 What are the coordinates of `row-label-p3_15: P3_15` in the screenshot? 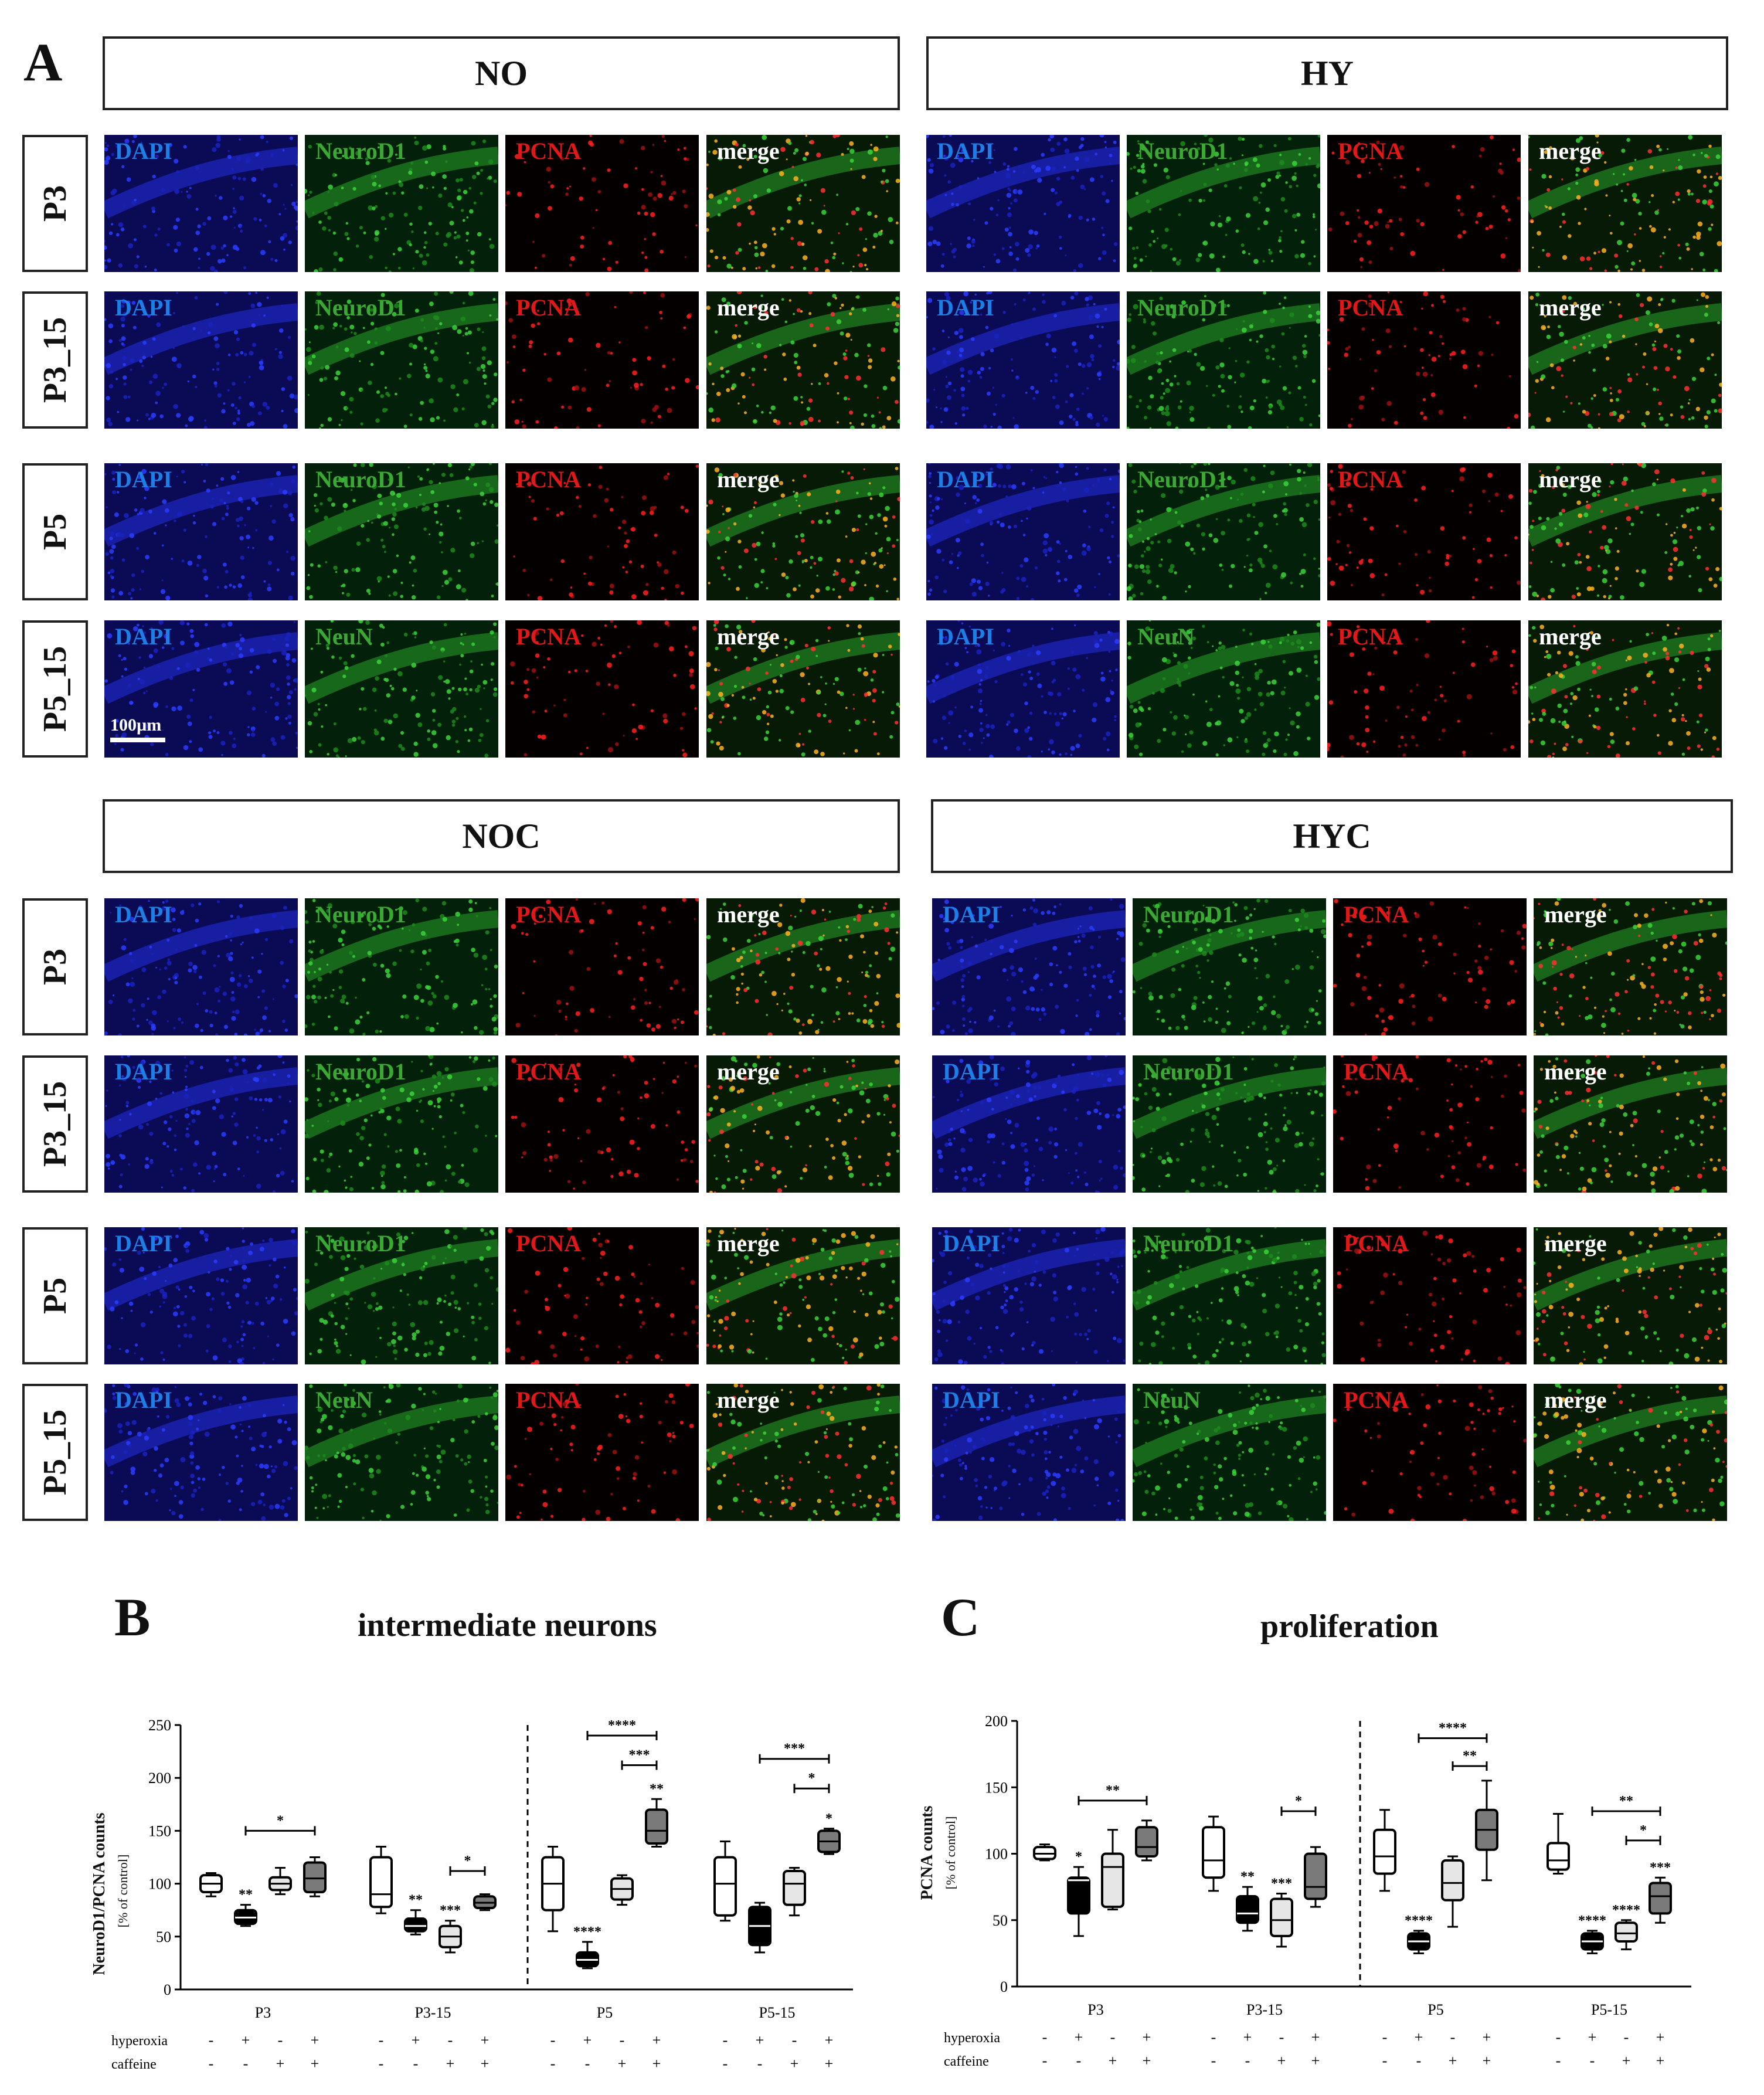 It's located at (55, 1124).